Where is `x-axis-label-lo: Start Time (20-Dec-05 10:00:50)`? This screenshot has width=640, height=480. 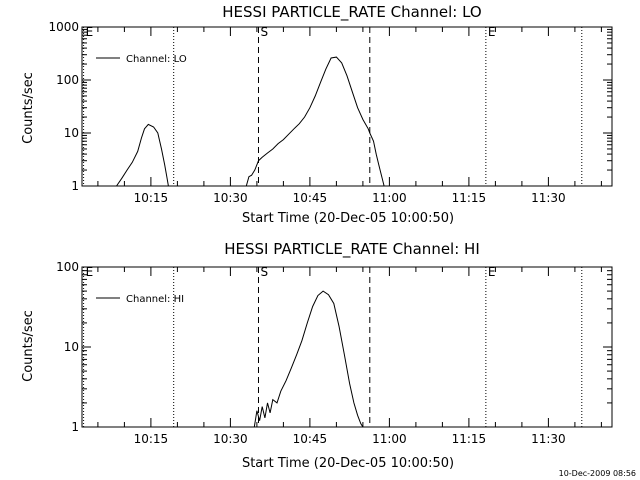 x-axis-label-lo: Start Time (20-Dec-05 10:00:50) is located at coordinates (348, 218).